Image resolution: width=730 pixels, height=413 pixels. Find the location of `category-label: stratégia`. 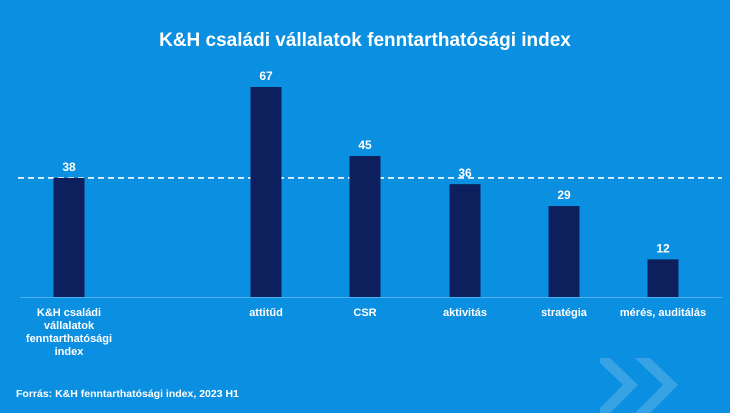

category-label: stratégia is located at coordinates (564, 313).